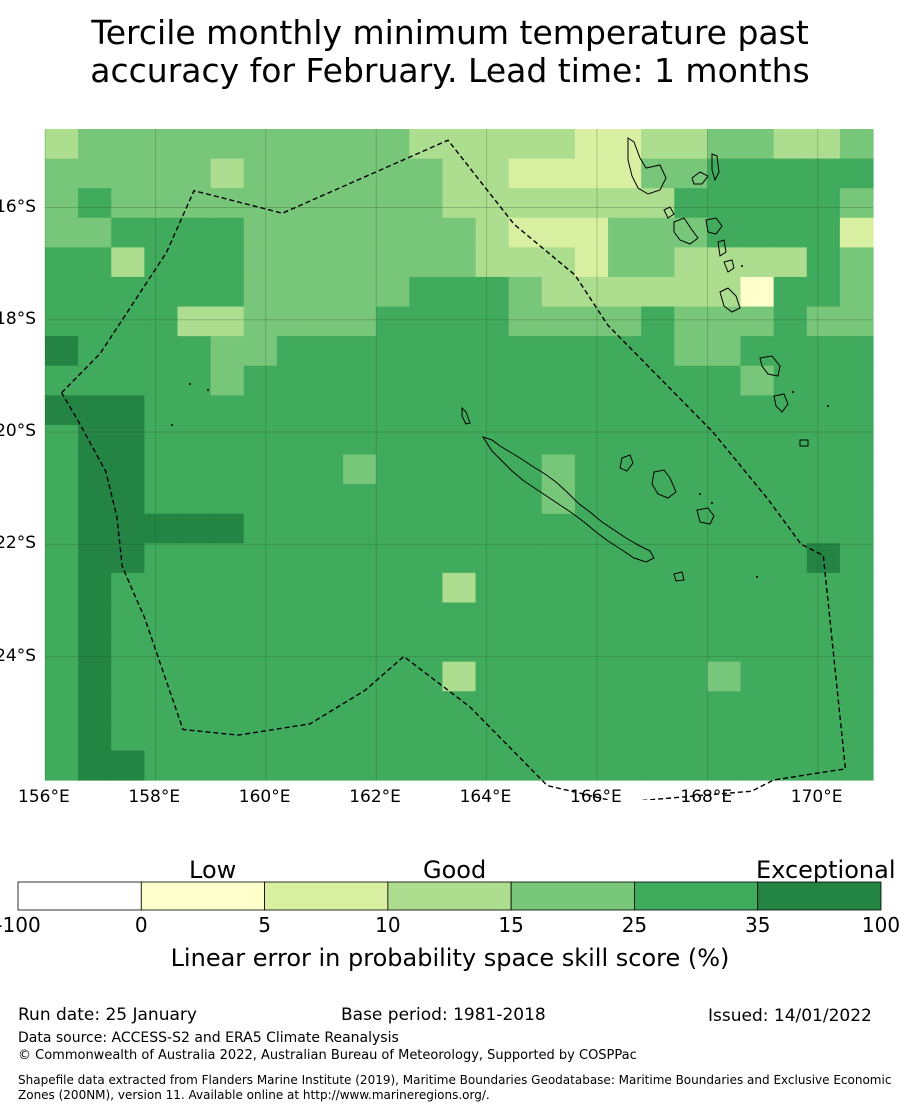 The width and height of the screenshot is (900, 1110). I want to click on colorbar-tick-label: -100, so click(20, 925).